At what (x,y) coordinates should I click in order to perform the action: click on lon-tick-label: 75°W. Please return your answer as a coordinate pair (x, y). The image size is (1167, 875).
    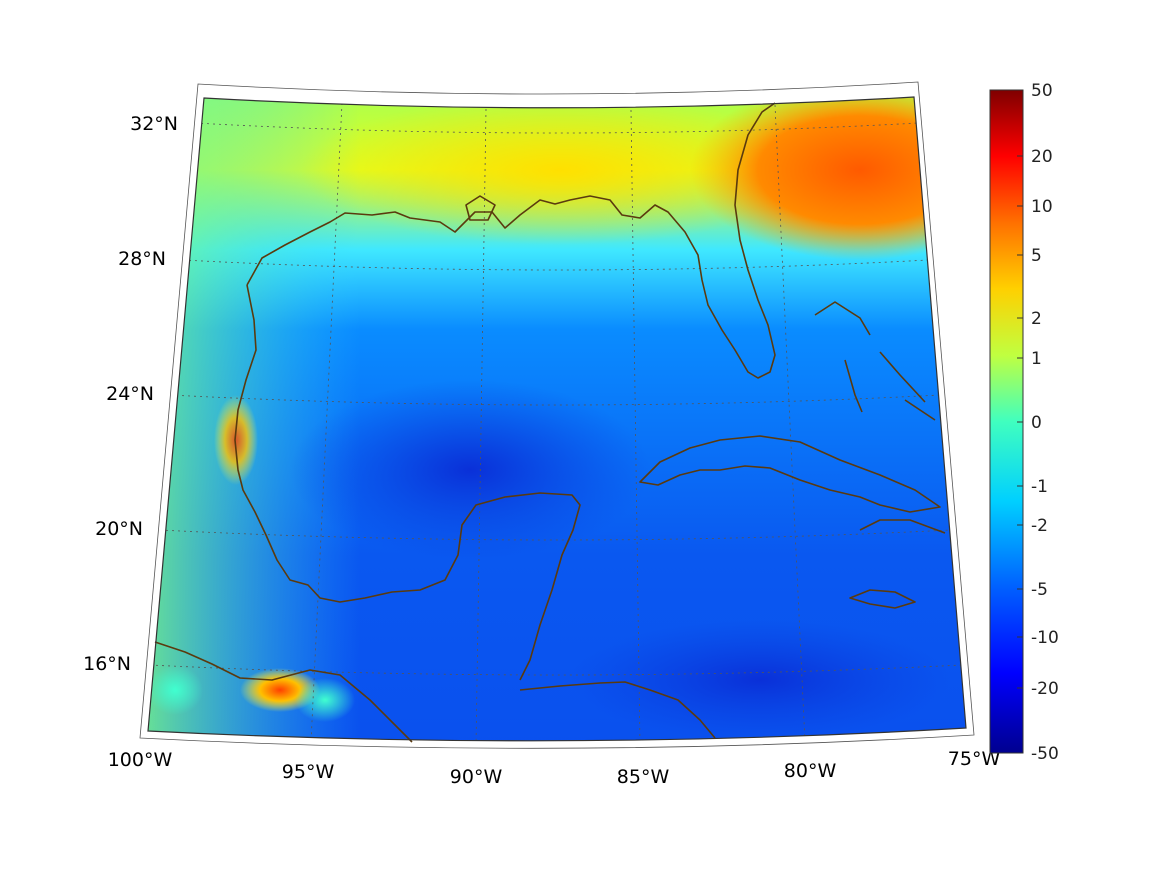
    Looking at the image, I should click on (974, 759).